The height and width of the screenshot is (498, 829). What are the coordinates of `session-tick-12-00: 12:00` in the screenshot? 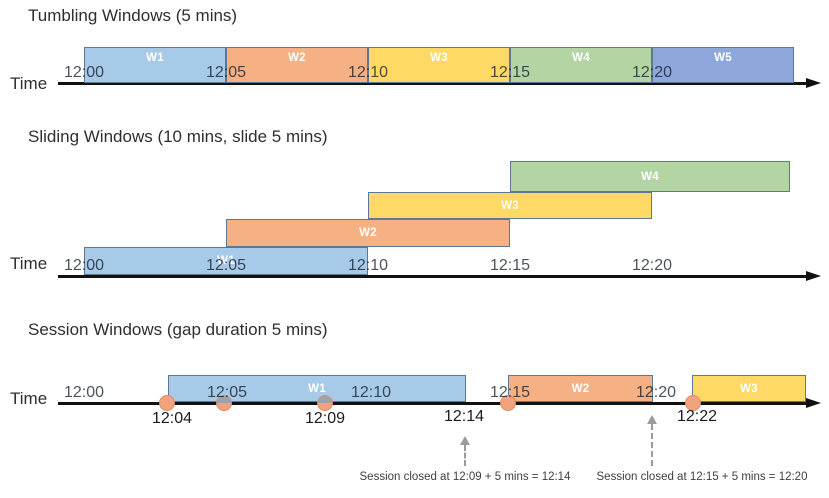 It's located at (84, 392).